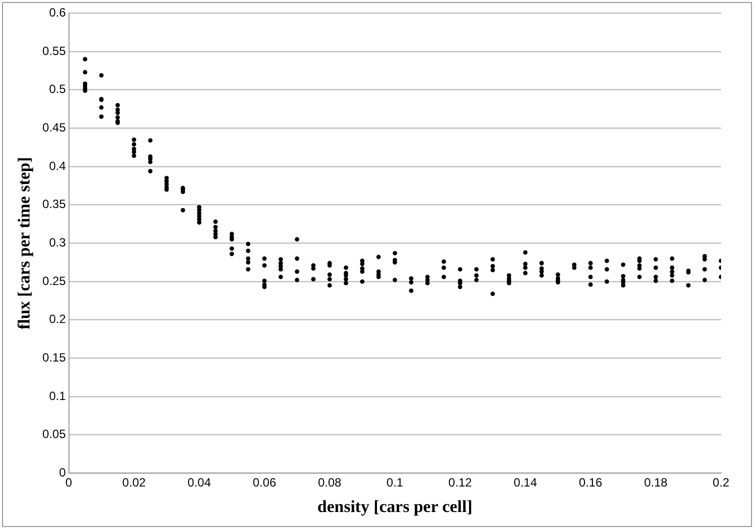 The image size is (756, 531). Describe the element at coordinates (395, 483) in the screenshot. I see `x-tick-label: 0.1` at that location.